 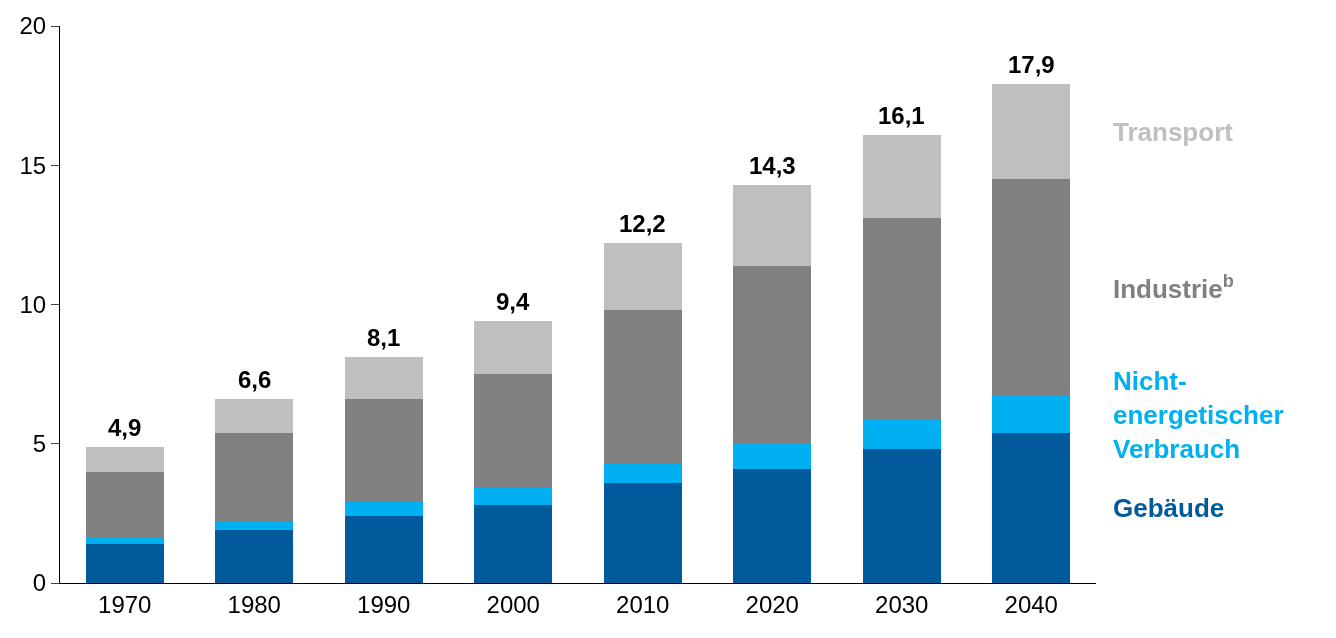 What do you see at coordinates (39, 583) in the screenshot?
I see `y-tick-label: 0` at bounding box center [39, 583].